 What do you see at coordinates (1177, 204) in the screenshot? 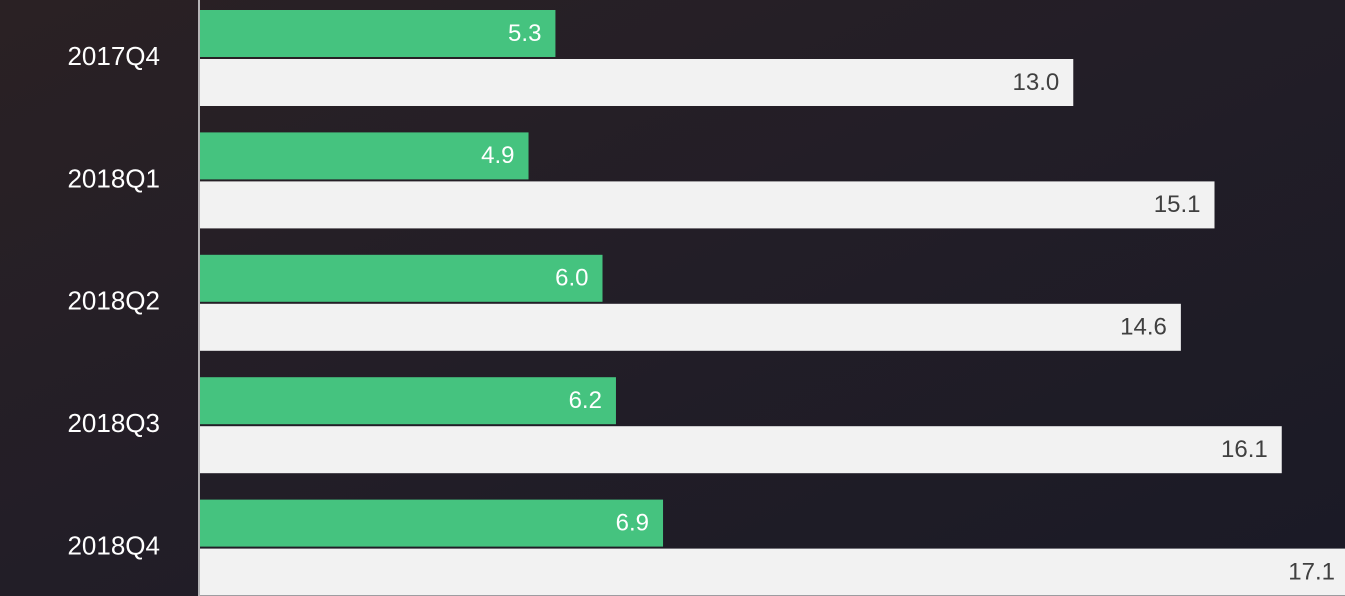
I see `data-label: 15.1` at bounding box center [1177, 204].